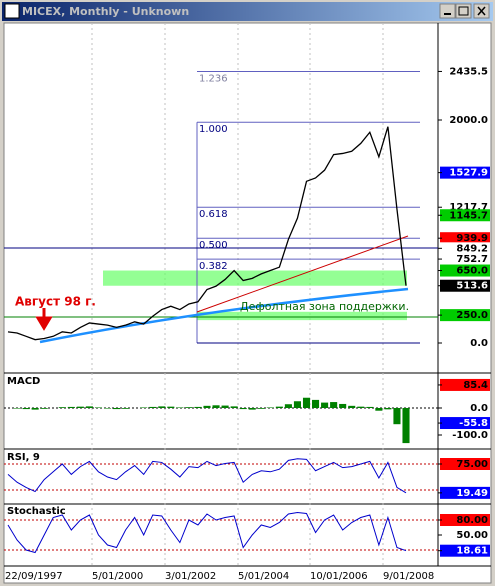 This screenshot has width=495, height=586. Describe the element at coordinates (117, 576) in the screenshot. I see `x-axis-label: 5/01/2000` at that location.